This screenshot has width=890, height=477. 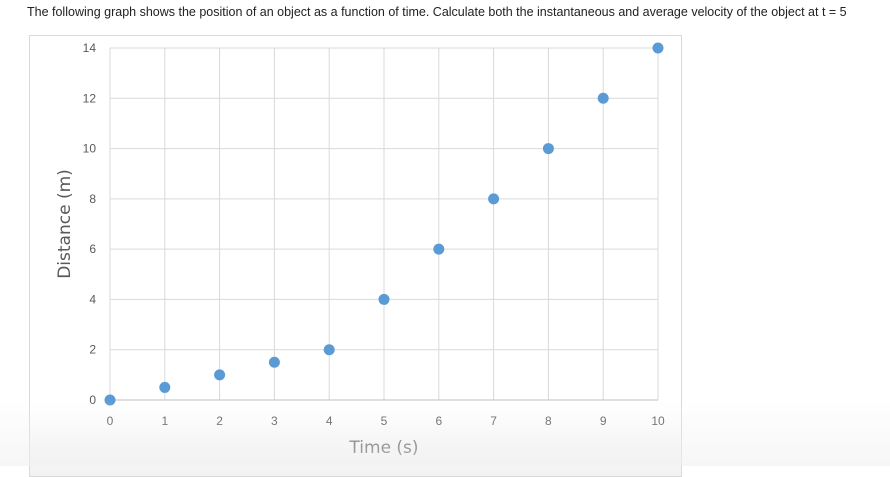 I want to click on x-tick-label: 1, so click(x=164, y=421).